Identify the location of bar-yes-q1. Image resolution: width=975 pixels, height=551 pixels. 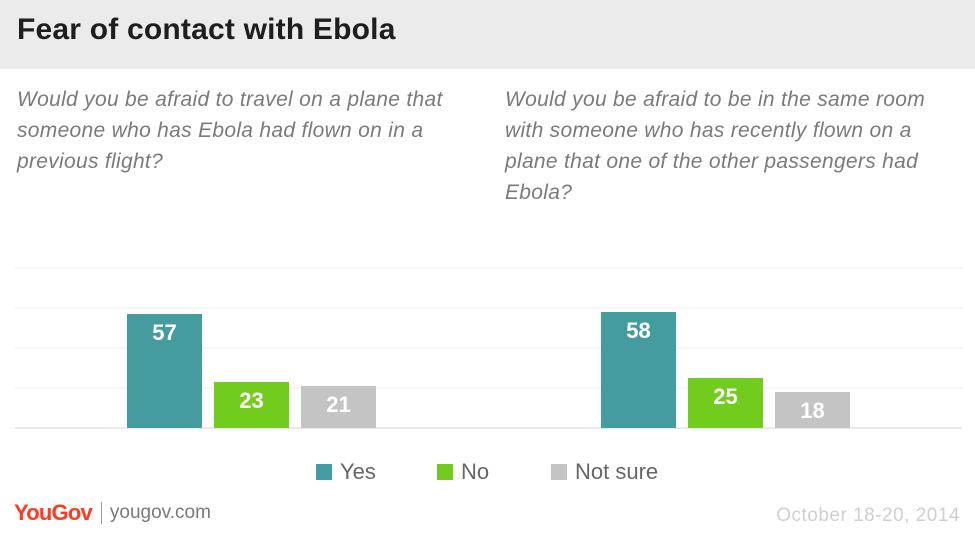
(164, 371).